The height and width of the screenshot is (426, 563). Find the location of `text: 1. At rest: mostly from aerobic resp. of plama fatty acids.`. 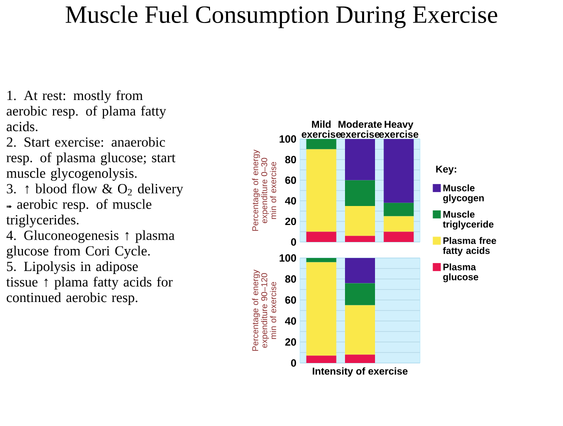

text: 1. At rest: mostly from aerobic resp. of plama fatty acids. is located at coordinates (86, 111).